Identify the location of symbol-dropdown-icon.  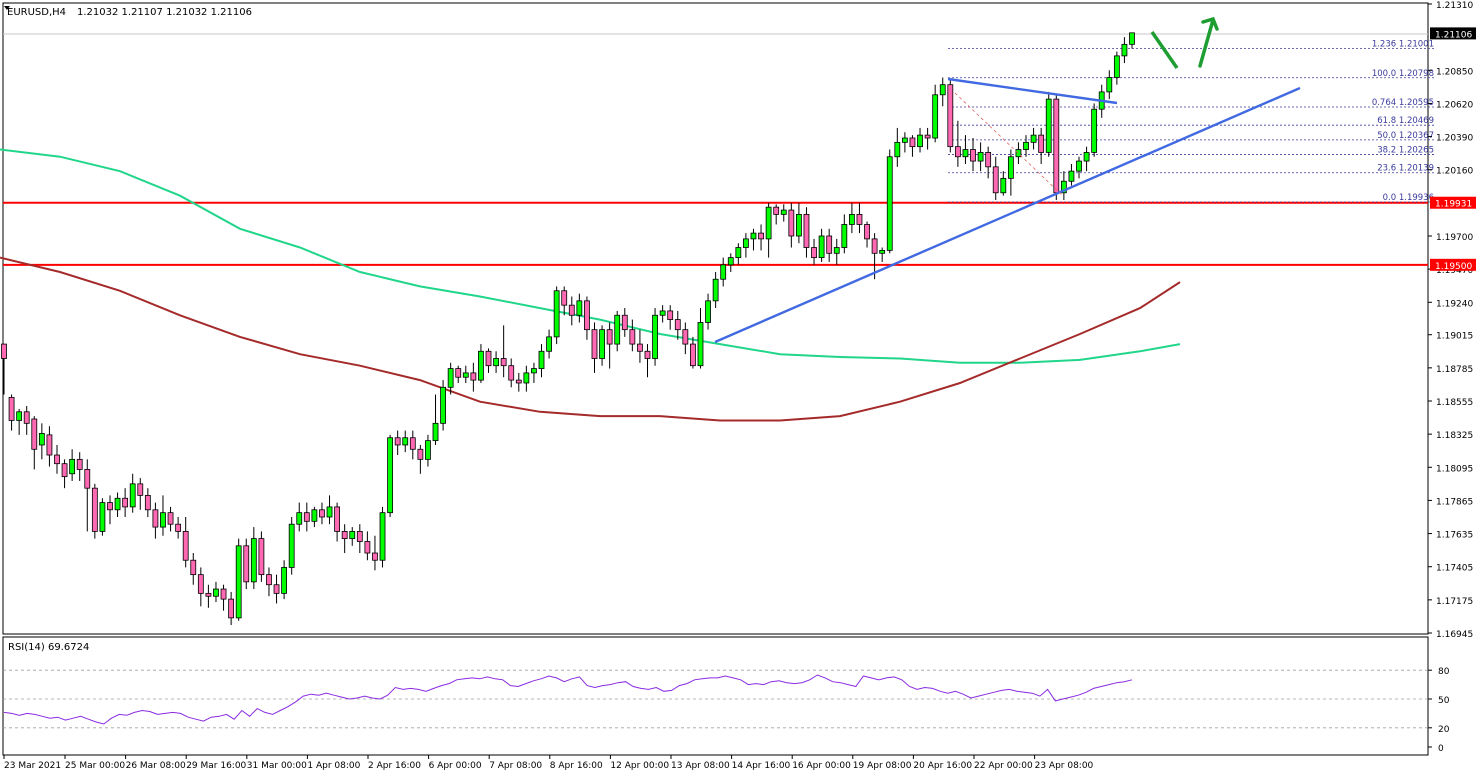
(7, 8).